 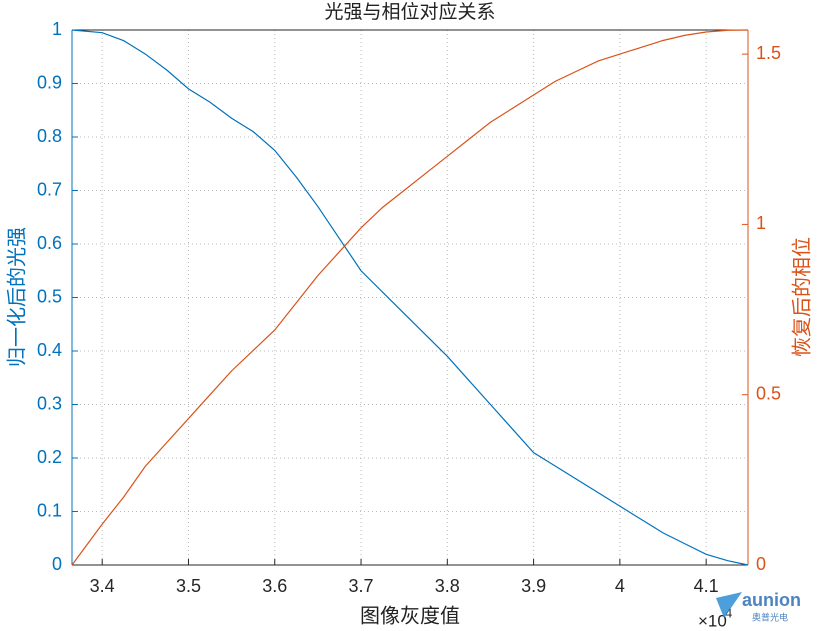 I want to click on y-tick-label: 0.1, so click(x=49, y=510).